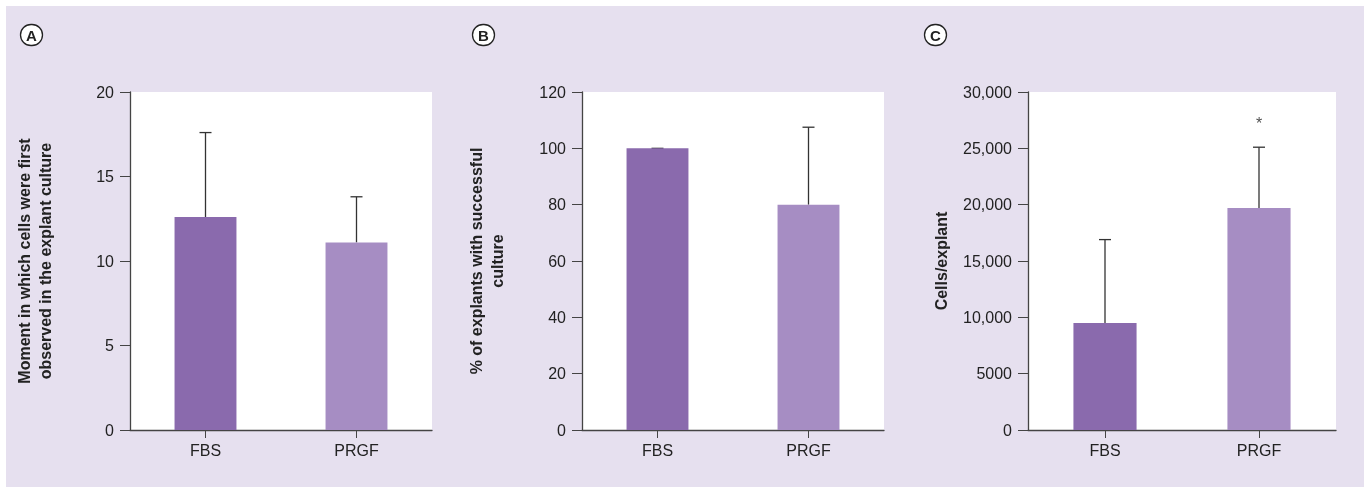 This screenshot has width=1370, height=493. What do you see at coordinates (988, 261) in the screenshot?
I see `y-tick-label: 15,000` at bounding box center [988, 261].